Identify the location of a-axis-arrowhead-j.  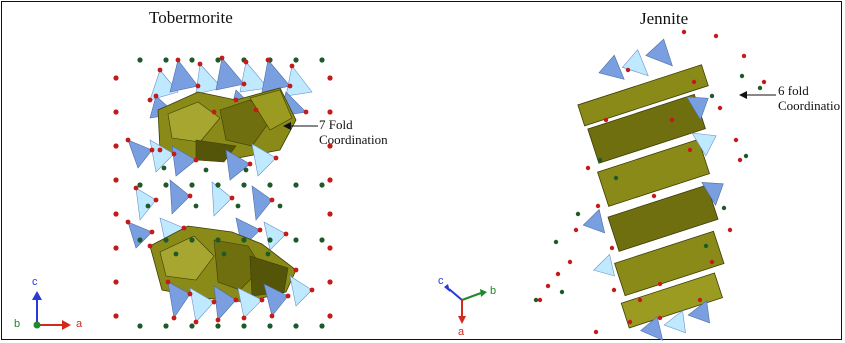
(462, 320).